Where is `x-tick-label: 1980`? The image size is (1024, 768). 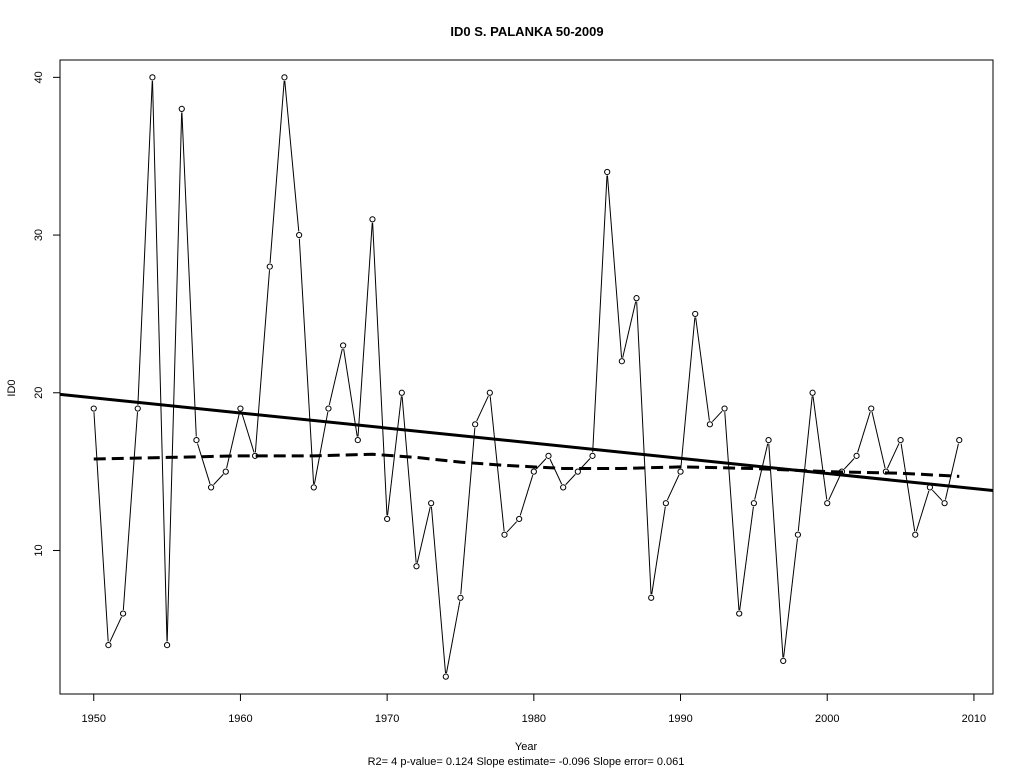
x-tick-label: 1980 is located at coordinates (534, 719).